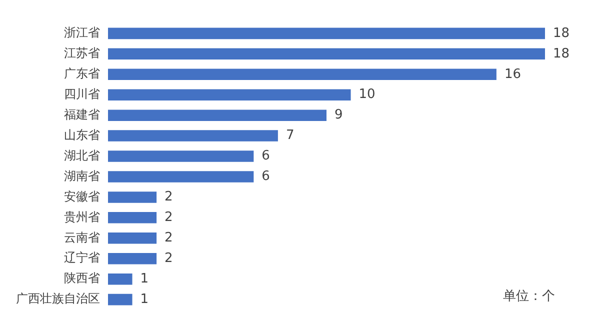  I want to click on y-tick-label: 江苏省, so click(82, 53).